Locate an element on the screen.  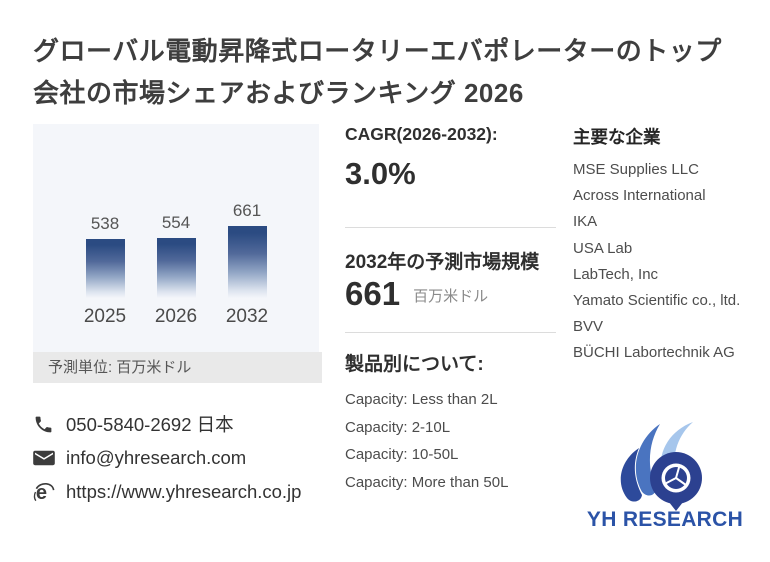
company-item: Across International is located at coordinates (639, 196).